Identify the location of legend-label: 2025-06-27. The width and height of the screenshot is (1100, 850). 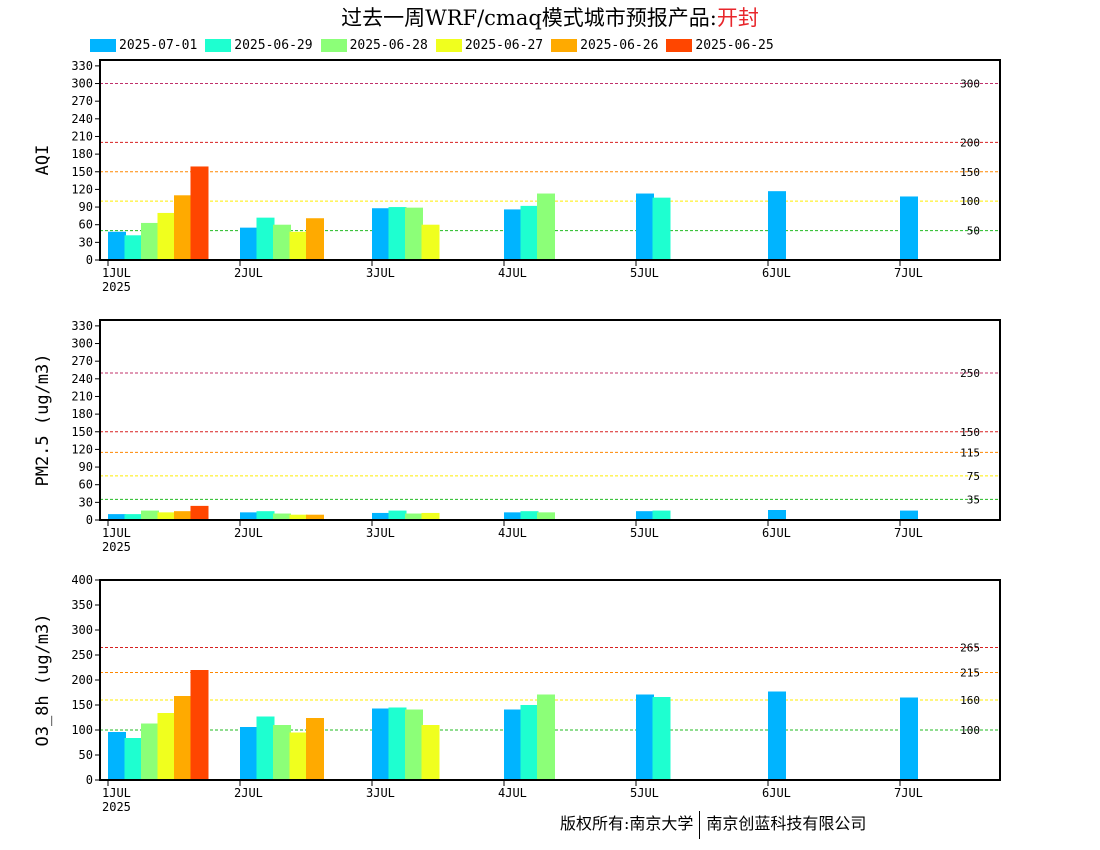
(504, 45).